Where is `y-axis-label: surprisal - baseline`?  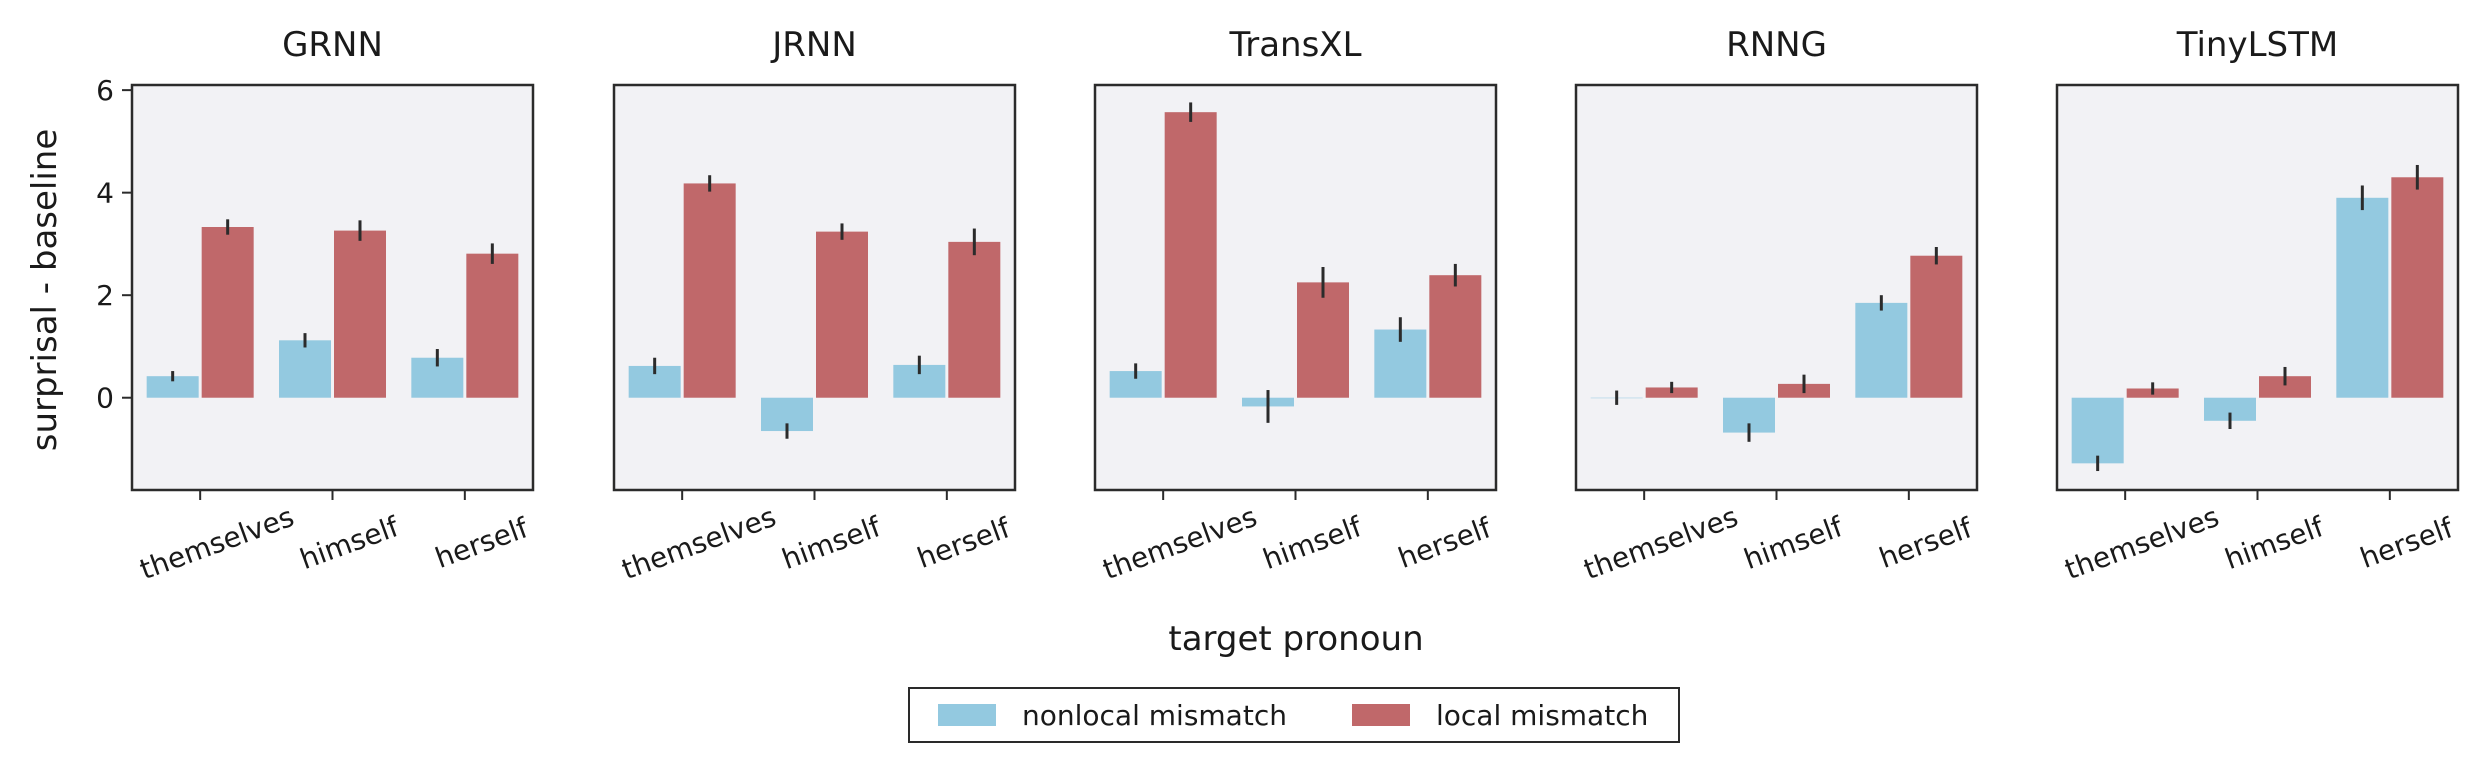 y-axis-label: surprisal - baseline is located at coordinates (45, 290).